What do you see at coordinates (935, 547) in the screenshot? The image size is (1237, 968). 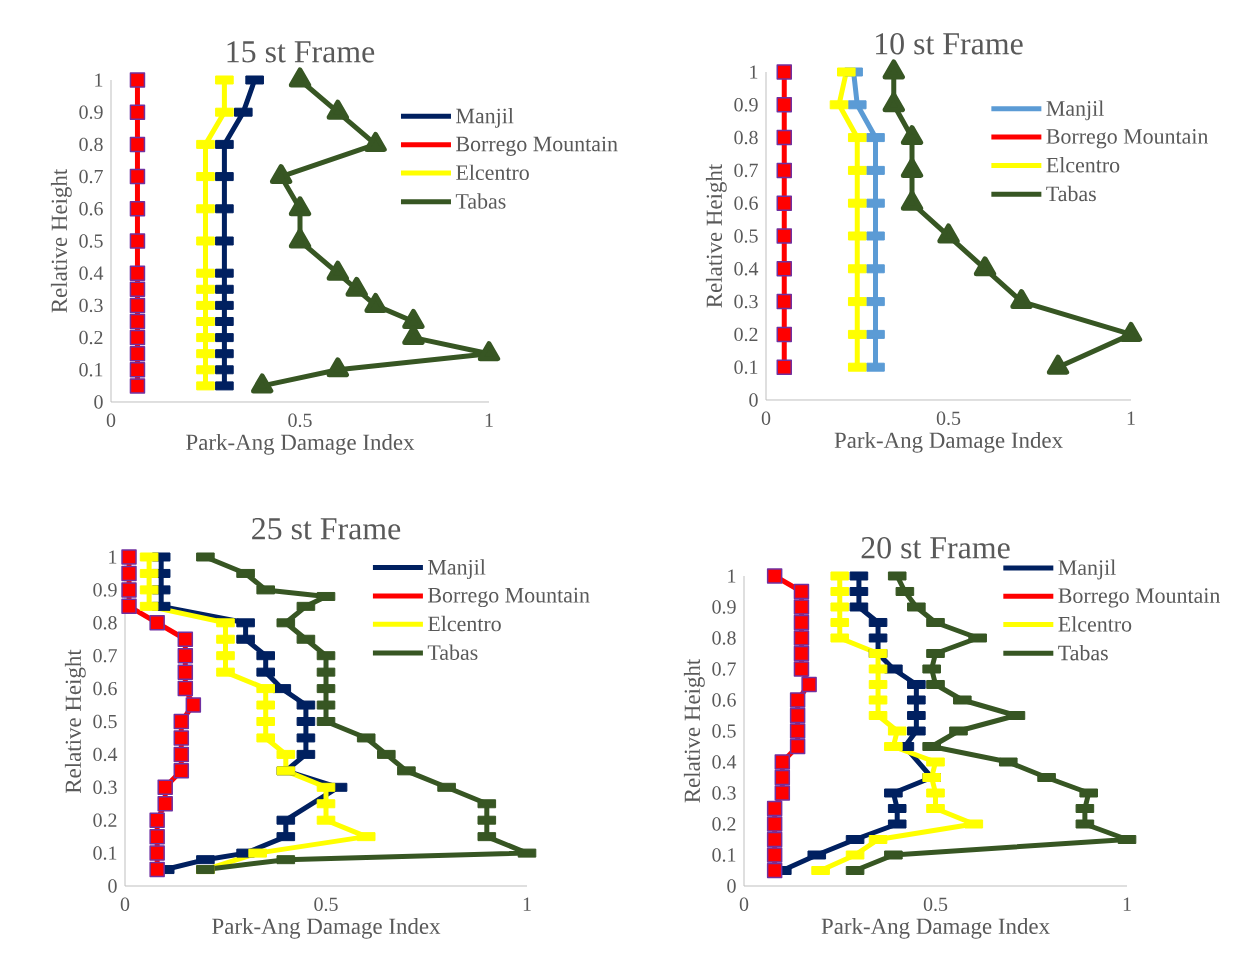 I see `chart-title: 20 st Frame` at bounding box center [935, 547].